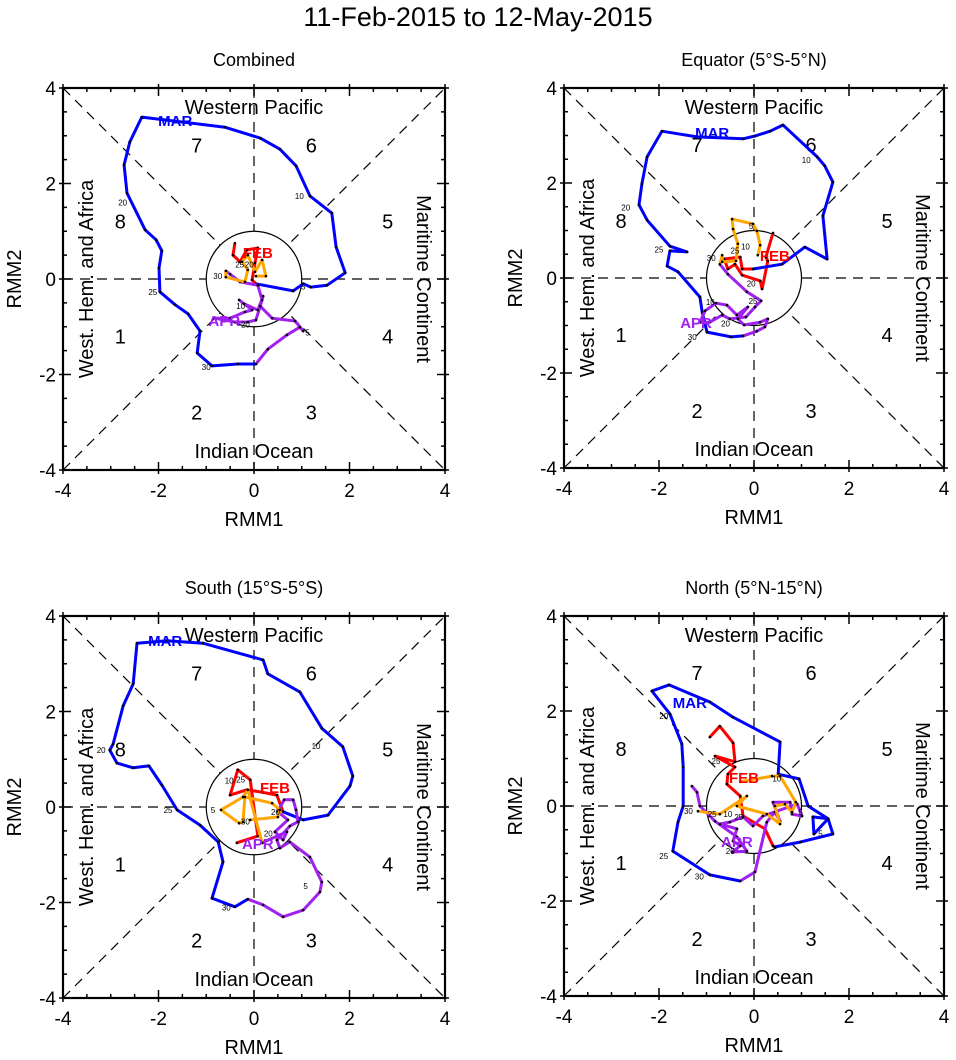 Image resolution: width=956 pixels, height=1060 pixels. What do you see at coordinates (254, 980) in the screenshot?
I see `region-label-bottom: Indian Ocean` at bounding box center [254, 980].